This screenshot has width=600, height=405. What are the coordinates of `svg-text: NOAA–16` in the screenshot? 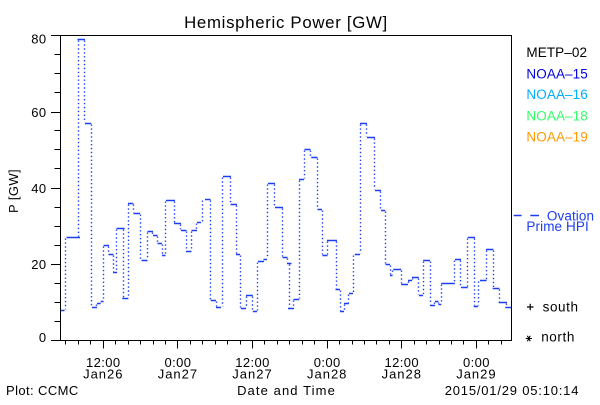 It's located at (556, 94).